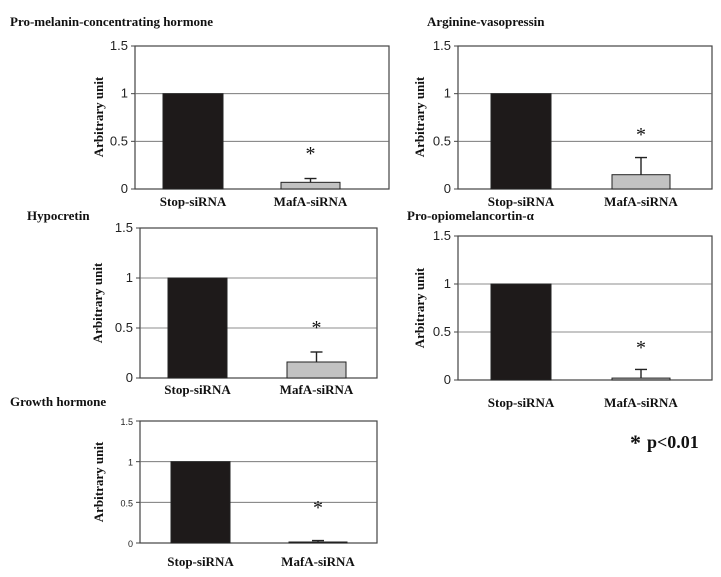 The width and height of the screenshot is (721, 577). Describe the element at coordinates (58, 401) in the screenshot. I see `chart-title: Growth hormone` at that location.